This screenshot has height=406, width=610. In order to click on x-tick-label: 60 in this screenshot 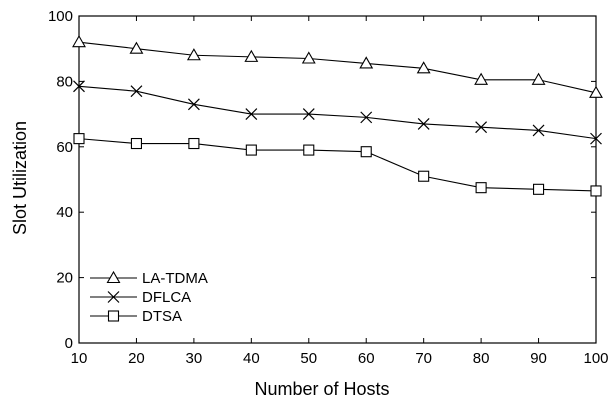, I will do `click(366, 358)`.